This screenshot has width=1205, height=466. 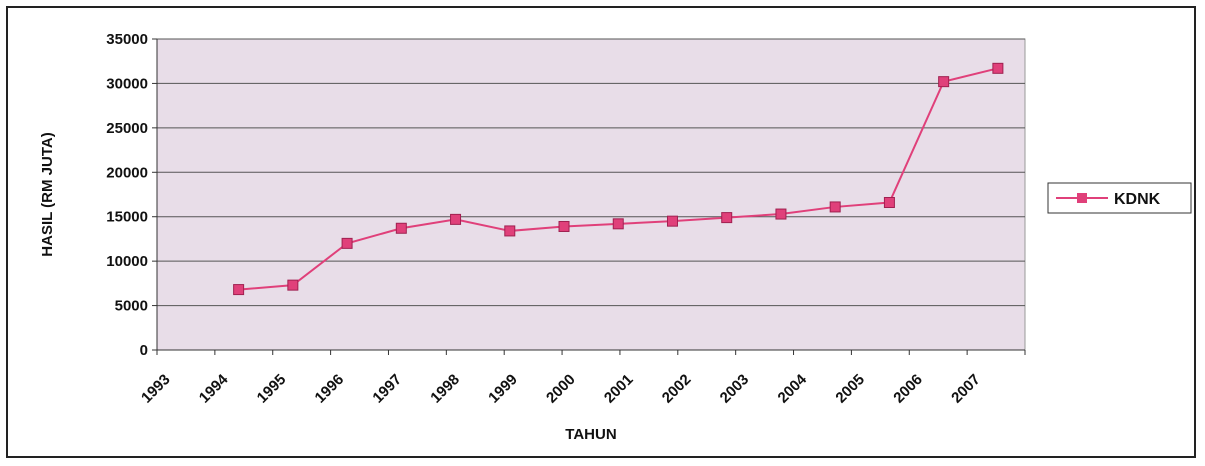 I want to click on y-tick-label: 20000, so click(x=127, y=172).